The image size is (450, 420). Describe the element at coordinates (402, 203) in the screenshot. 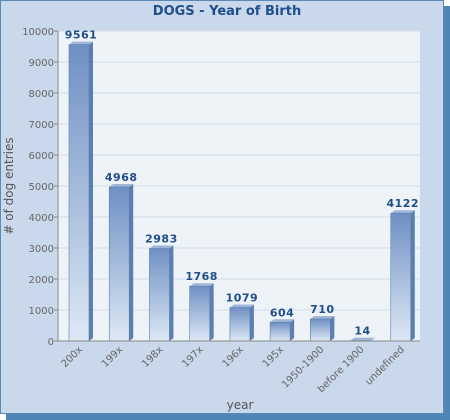

I see `data-label: 4122` at that location.